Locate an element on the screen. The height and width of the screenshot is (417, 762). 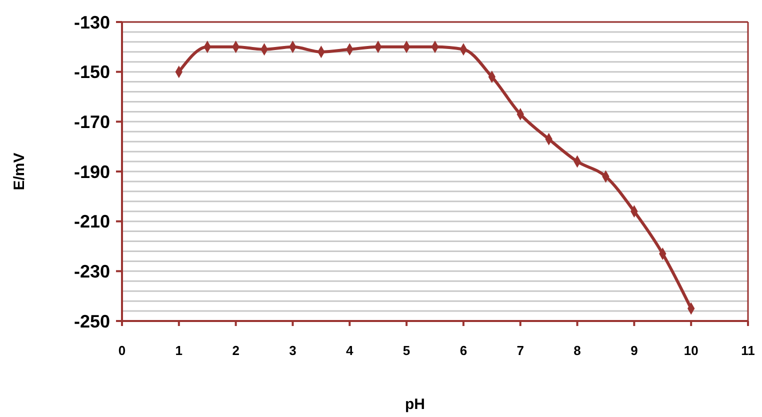
y-tick-label: -230 is located at coordinates (92, 271).